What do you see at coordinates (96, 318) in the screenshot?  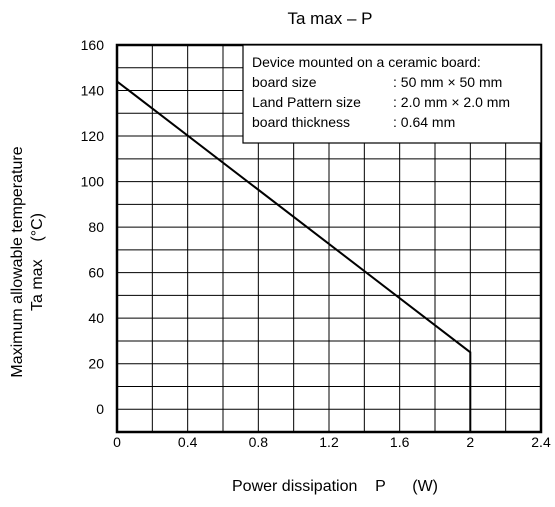 I see `y-tick-label: 40` at bounding box center [96, 318].